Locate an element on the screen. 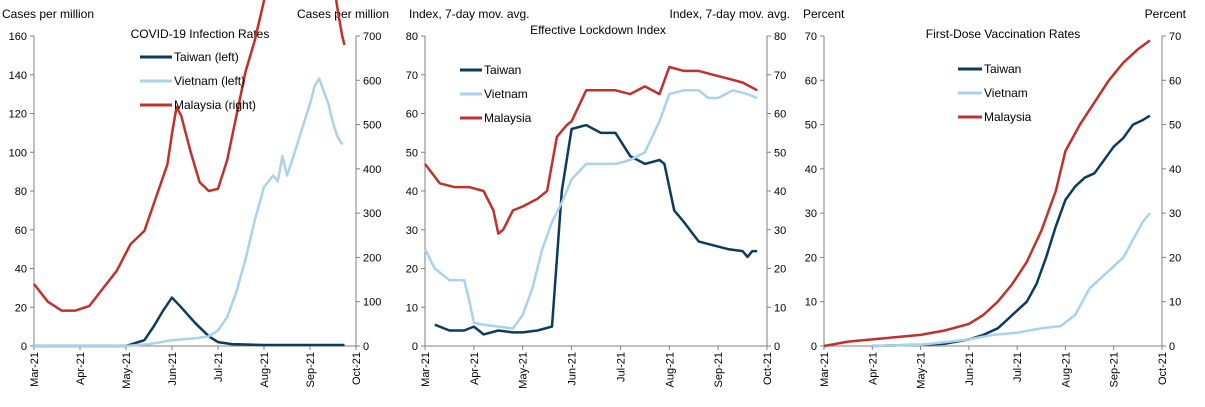 Image resolution: width=1205 pixels, height=407 pixels. chart-title: Effective Lockdown Index is located at coordinates (598, 30).